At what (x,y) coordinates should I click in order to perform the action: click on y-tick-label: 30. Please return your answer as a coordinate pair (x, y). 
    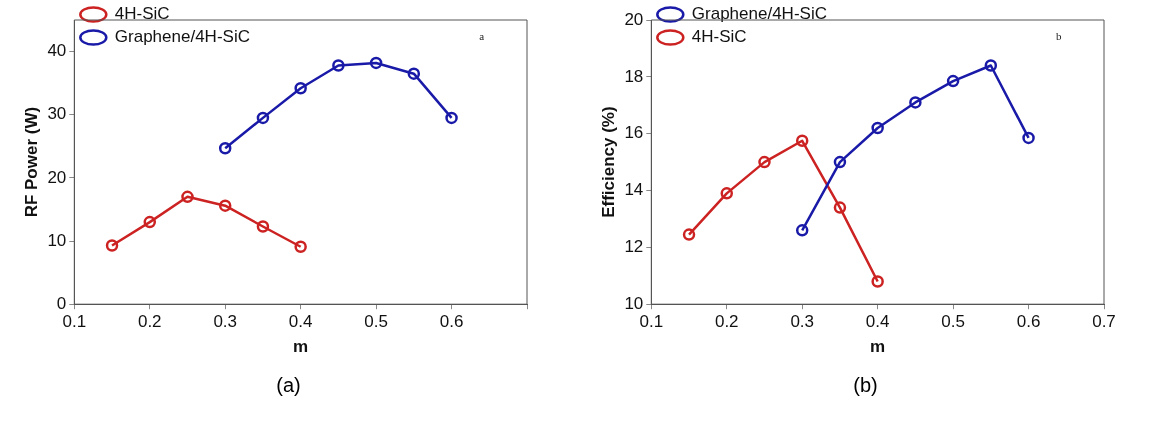
    Looking at the image, I should click on (57, 114).